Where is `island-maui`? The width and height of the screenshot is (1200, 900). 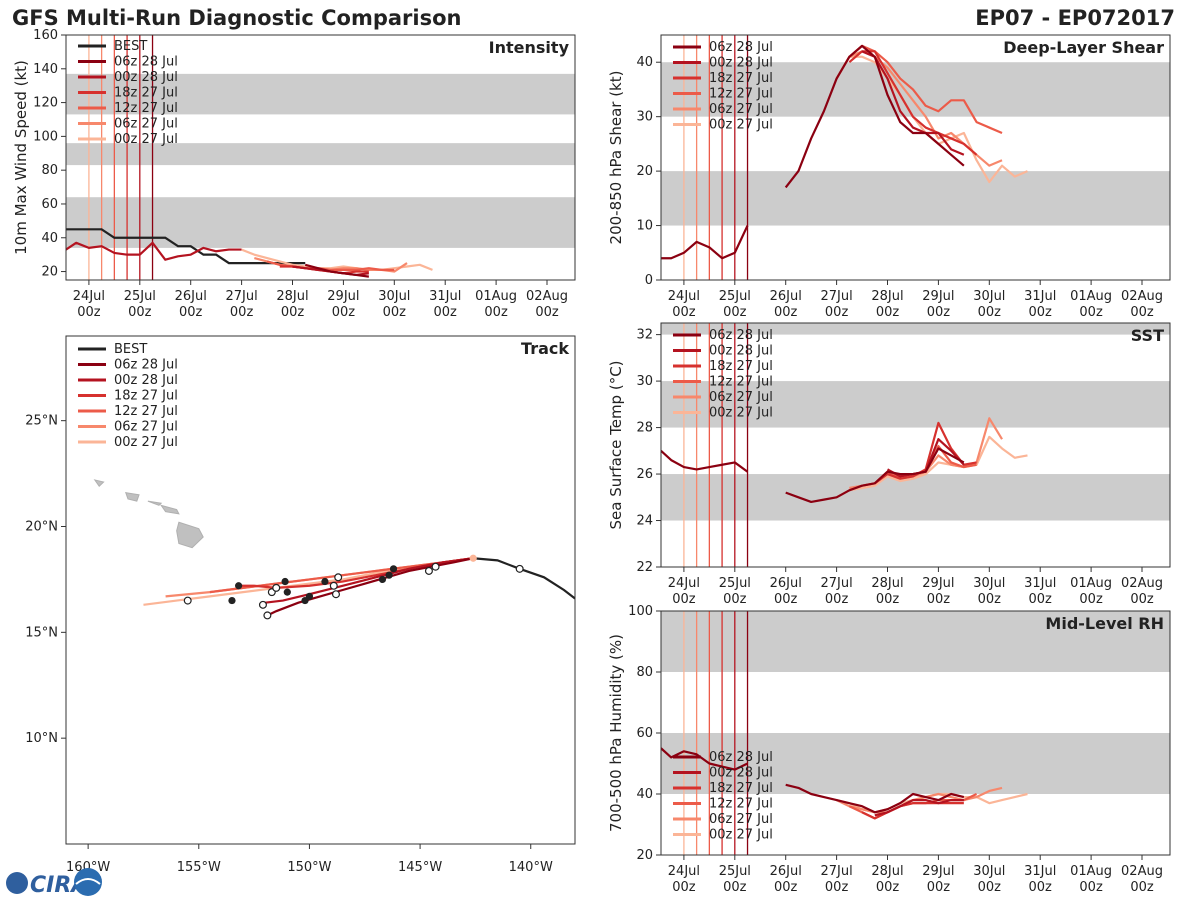
island-maui is located at coordinates (169, 509).